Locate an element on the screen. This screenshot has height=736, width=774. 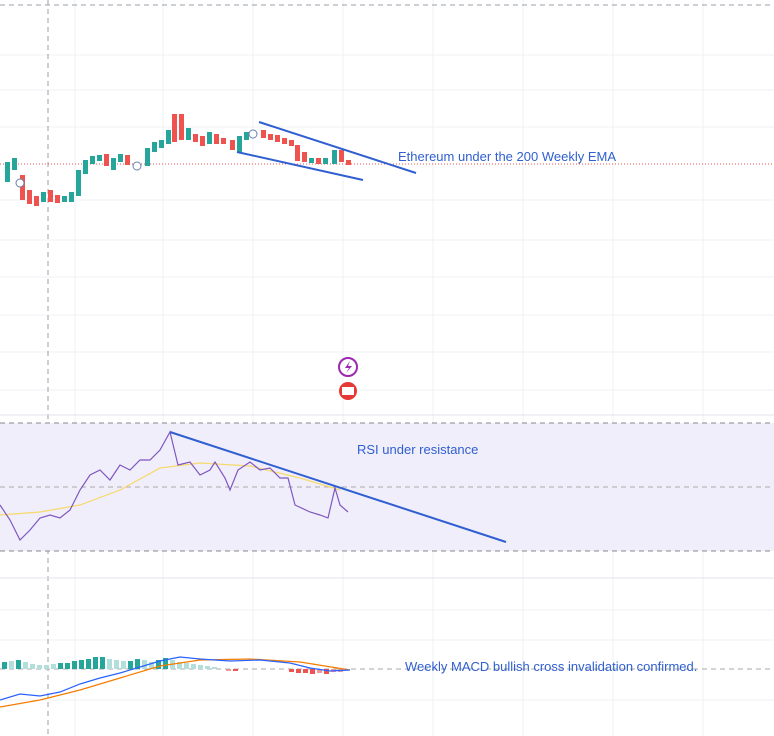
macd-signal is located at coordinates (175, 683).